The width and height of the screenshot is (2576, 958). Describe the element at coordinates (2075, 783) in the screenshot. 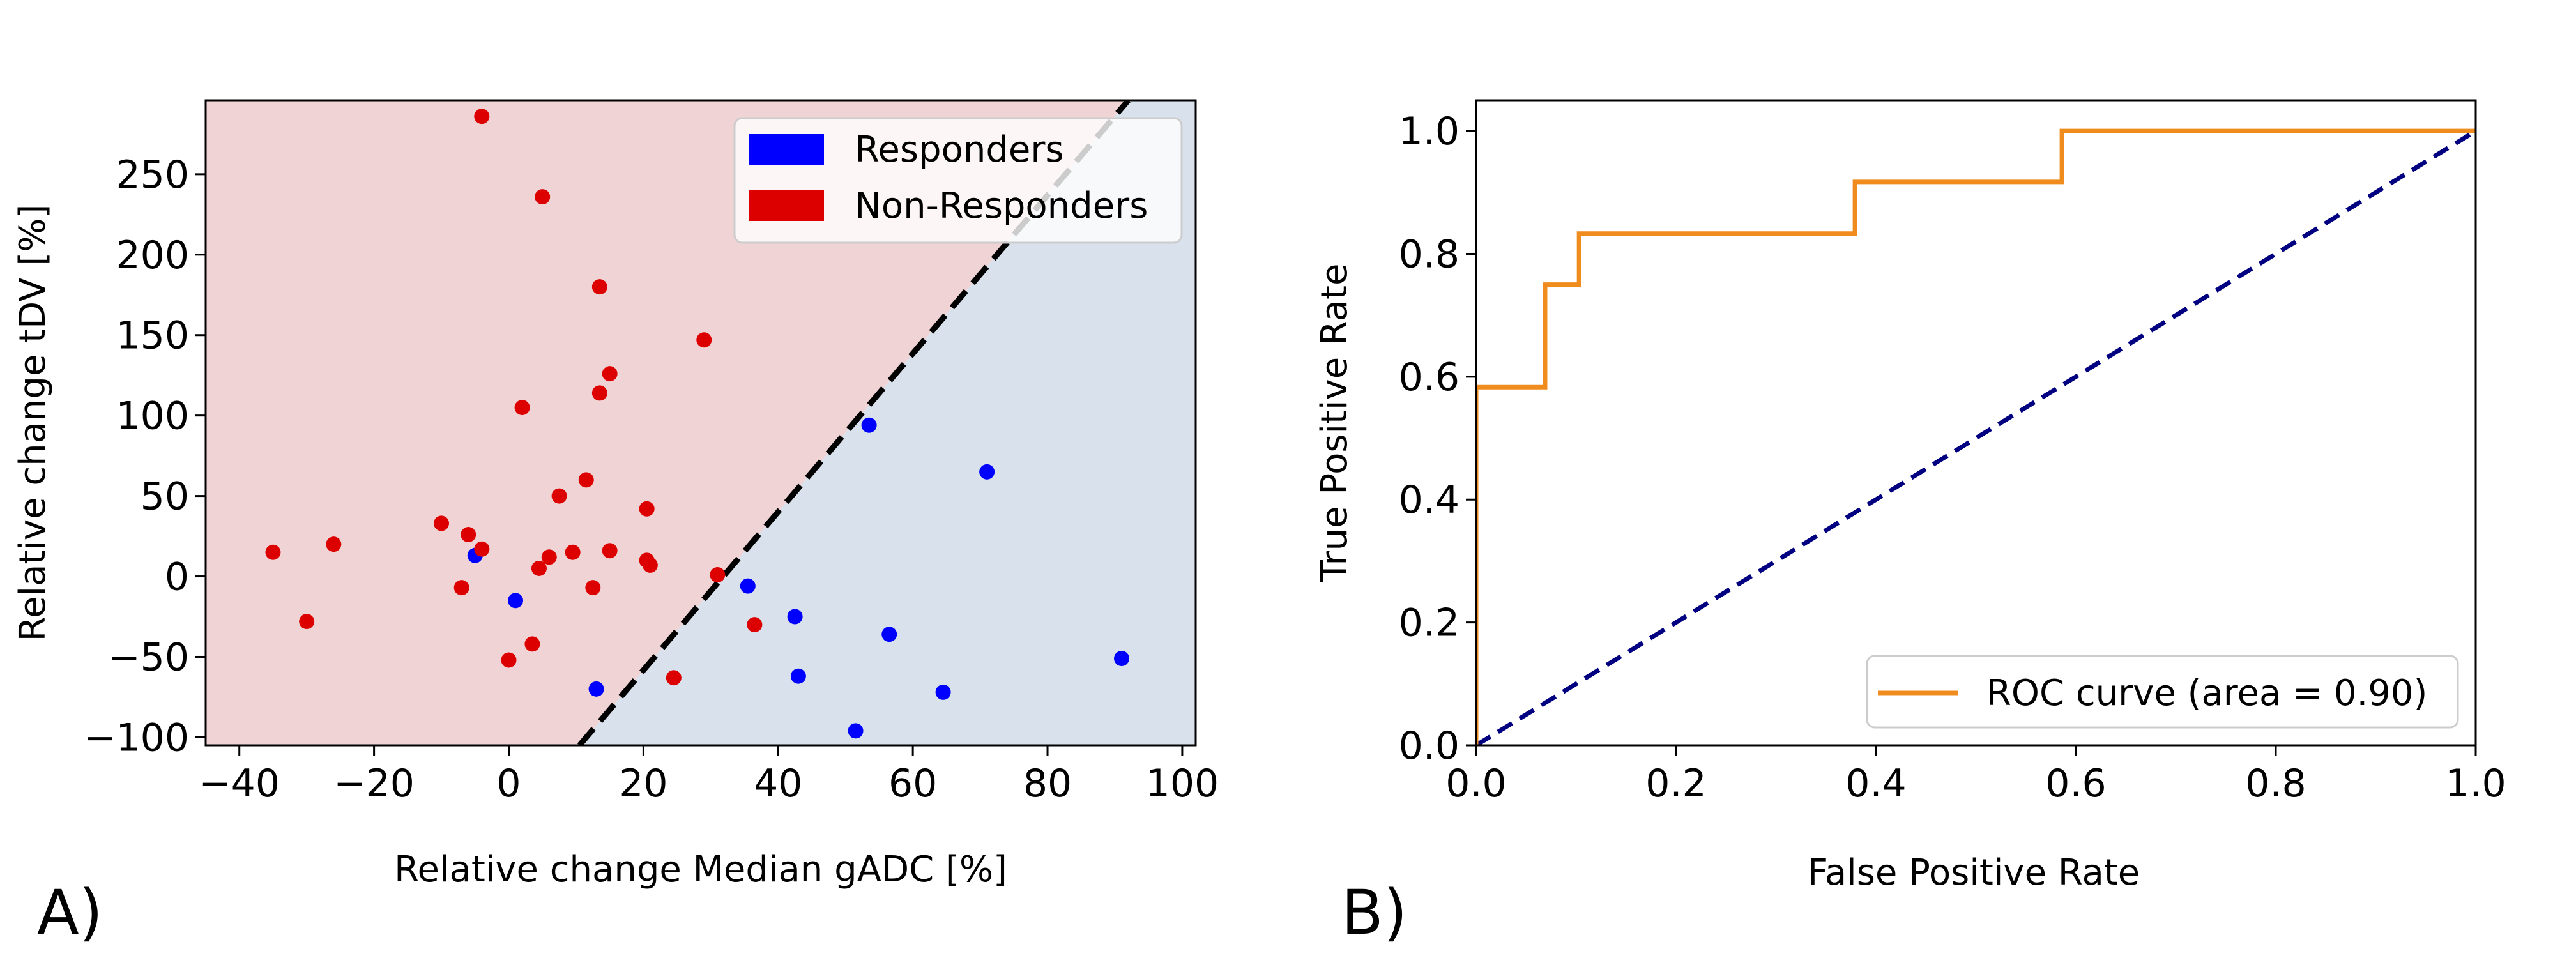

I see `x-tick-label: 0.6` at that location.